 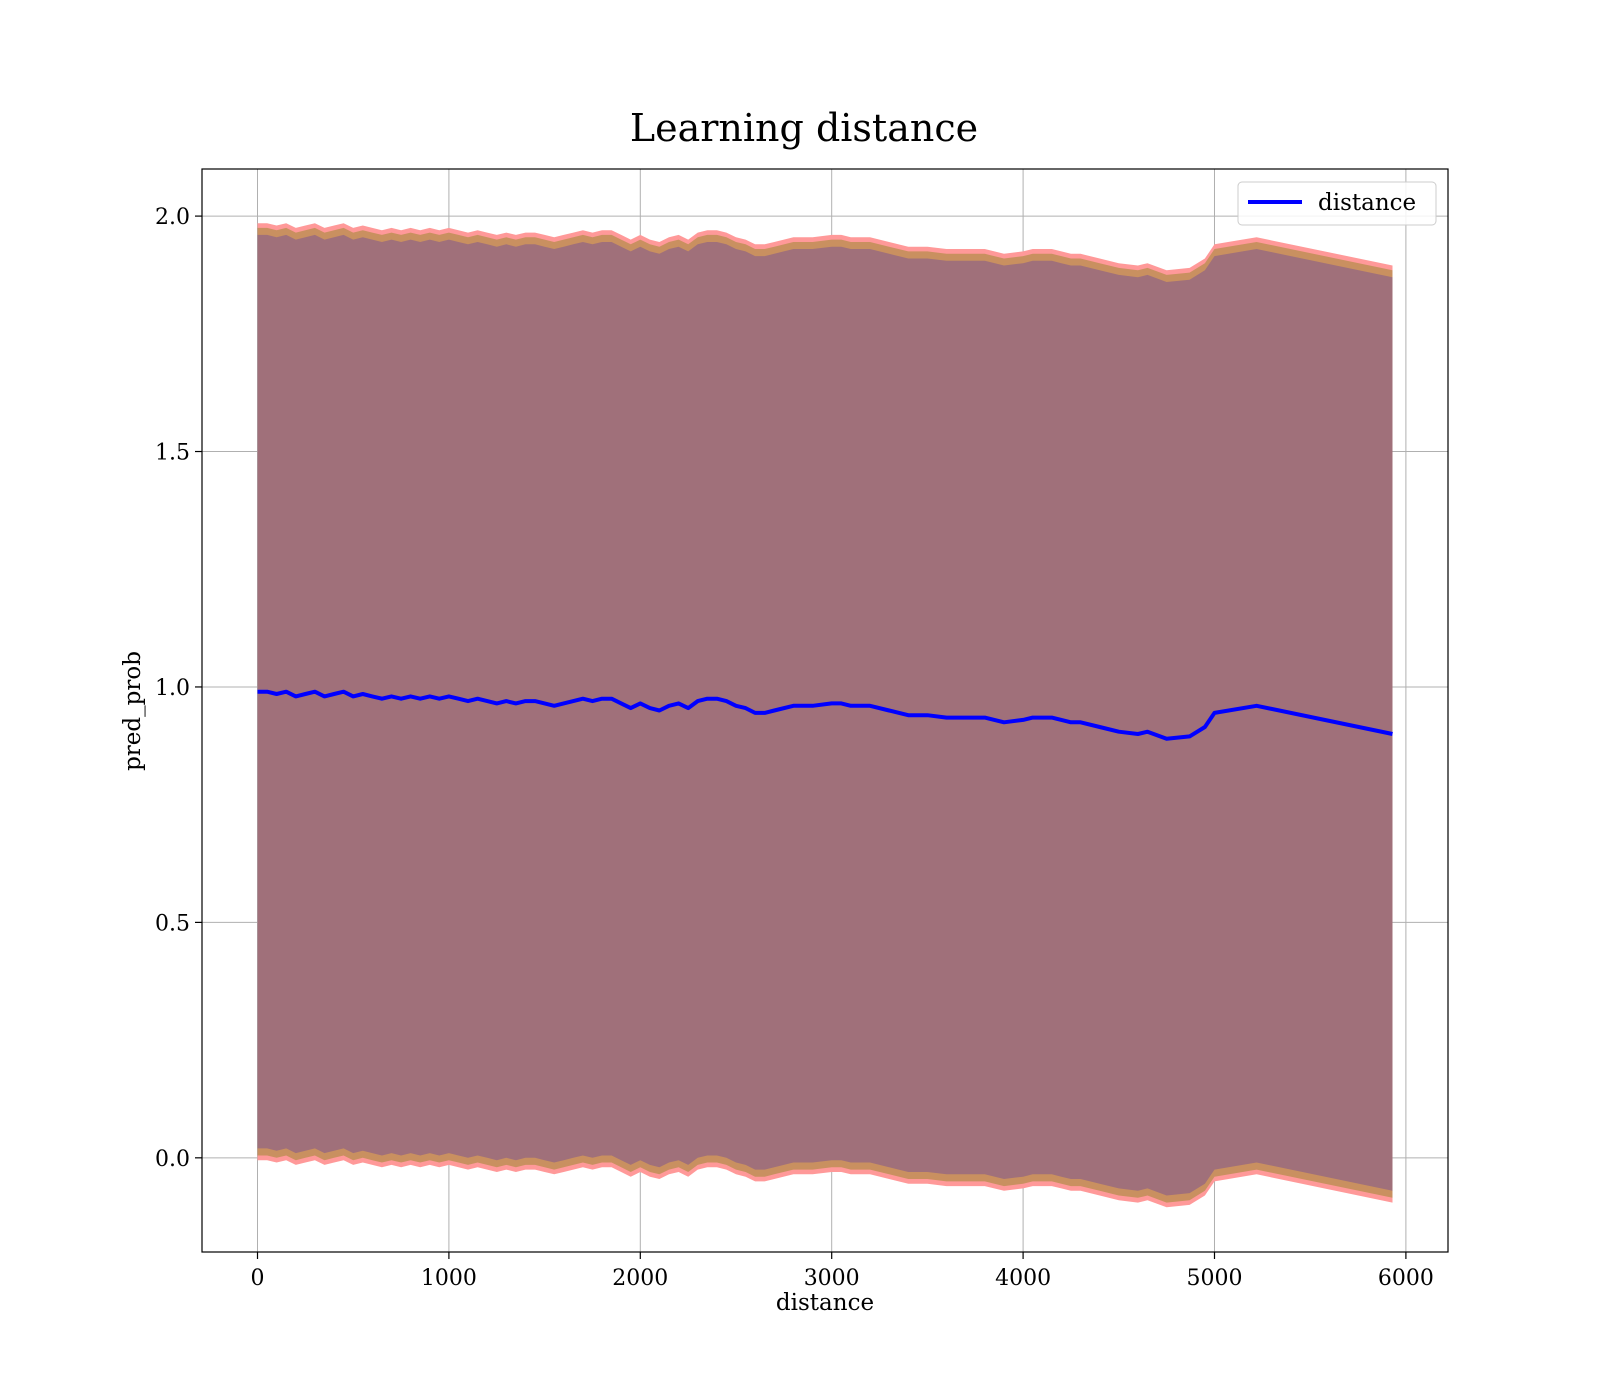 What do you see at coordinates (825, 1303) in the screenshot?
I see `x-axis-label: distance` at bounding box center [825, 1303].